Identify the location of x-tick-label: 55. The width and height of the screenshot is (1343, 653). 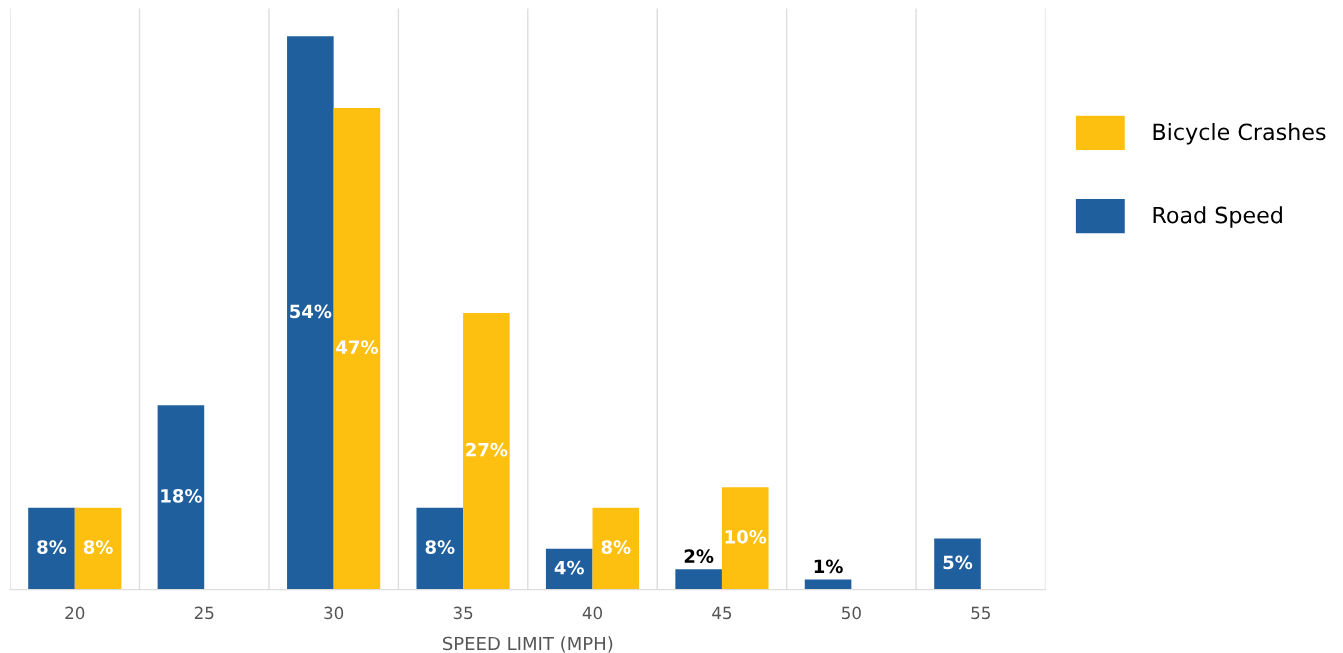
(980, 613).